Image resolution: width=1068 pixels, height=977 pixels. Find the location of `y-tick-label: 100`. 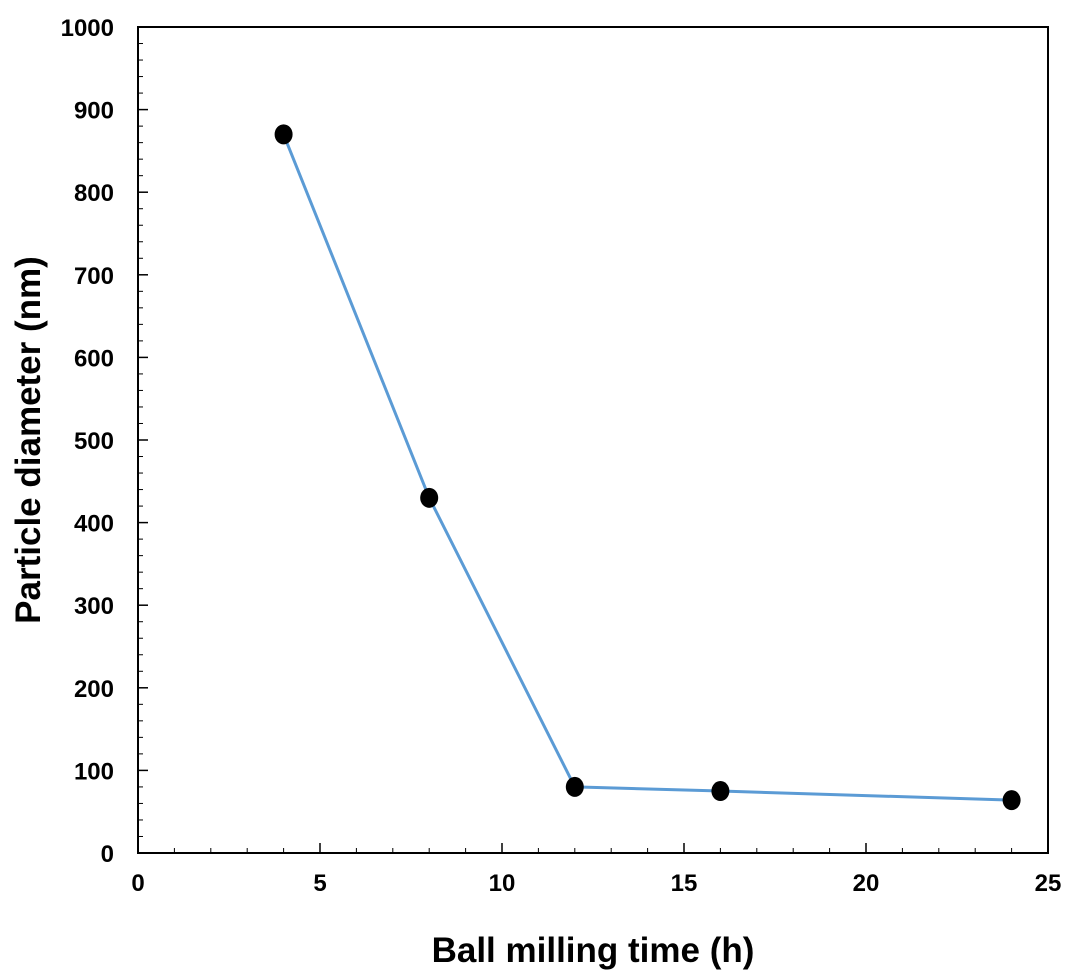

y-tick-label: 100 is located at coordinates (94, 771).